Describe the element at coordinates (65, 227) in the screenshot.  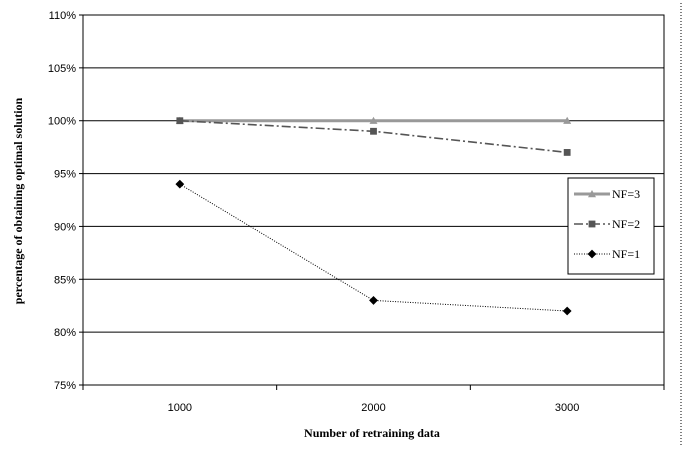
I see `y-tick-label: 90%` at that location.